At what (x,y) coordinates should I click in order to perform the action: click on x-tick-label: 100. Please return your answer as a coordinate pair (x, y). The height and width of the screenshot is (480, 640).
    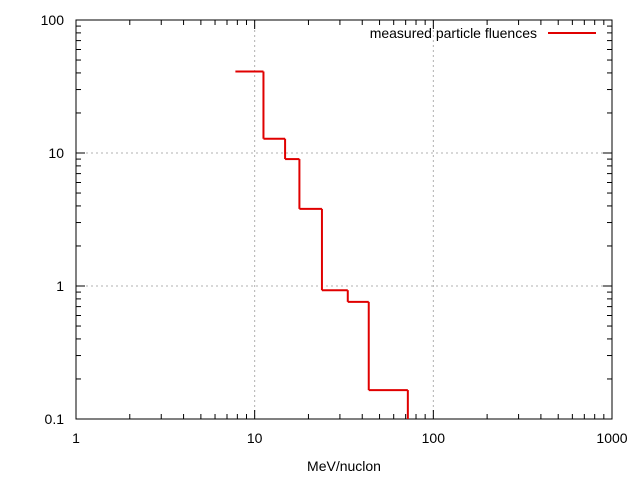
    Looking at the image, I should click on (434, 438).